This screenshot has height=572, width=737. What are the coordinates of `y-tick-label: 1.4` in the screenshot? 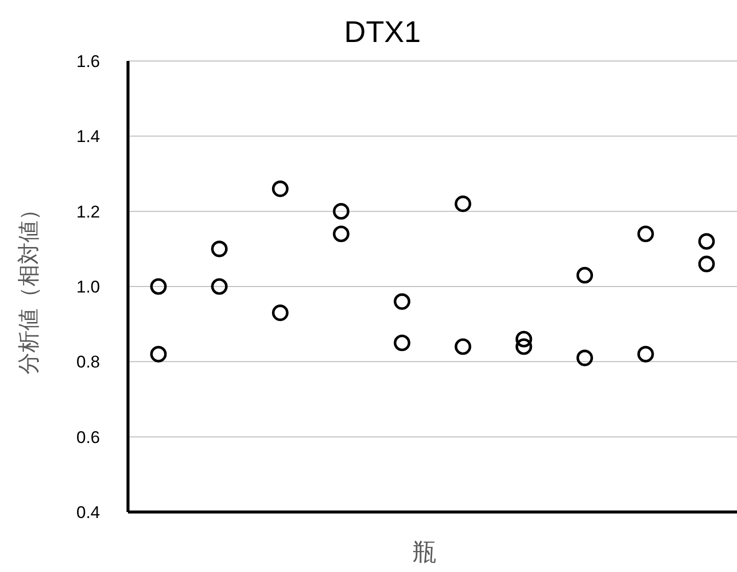 It's located at (88, 136).